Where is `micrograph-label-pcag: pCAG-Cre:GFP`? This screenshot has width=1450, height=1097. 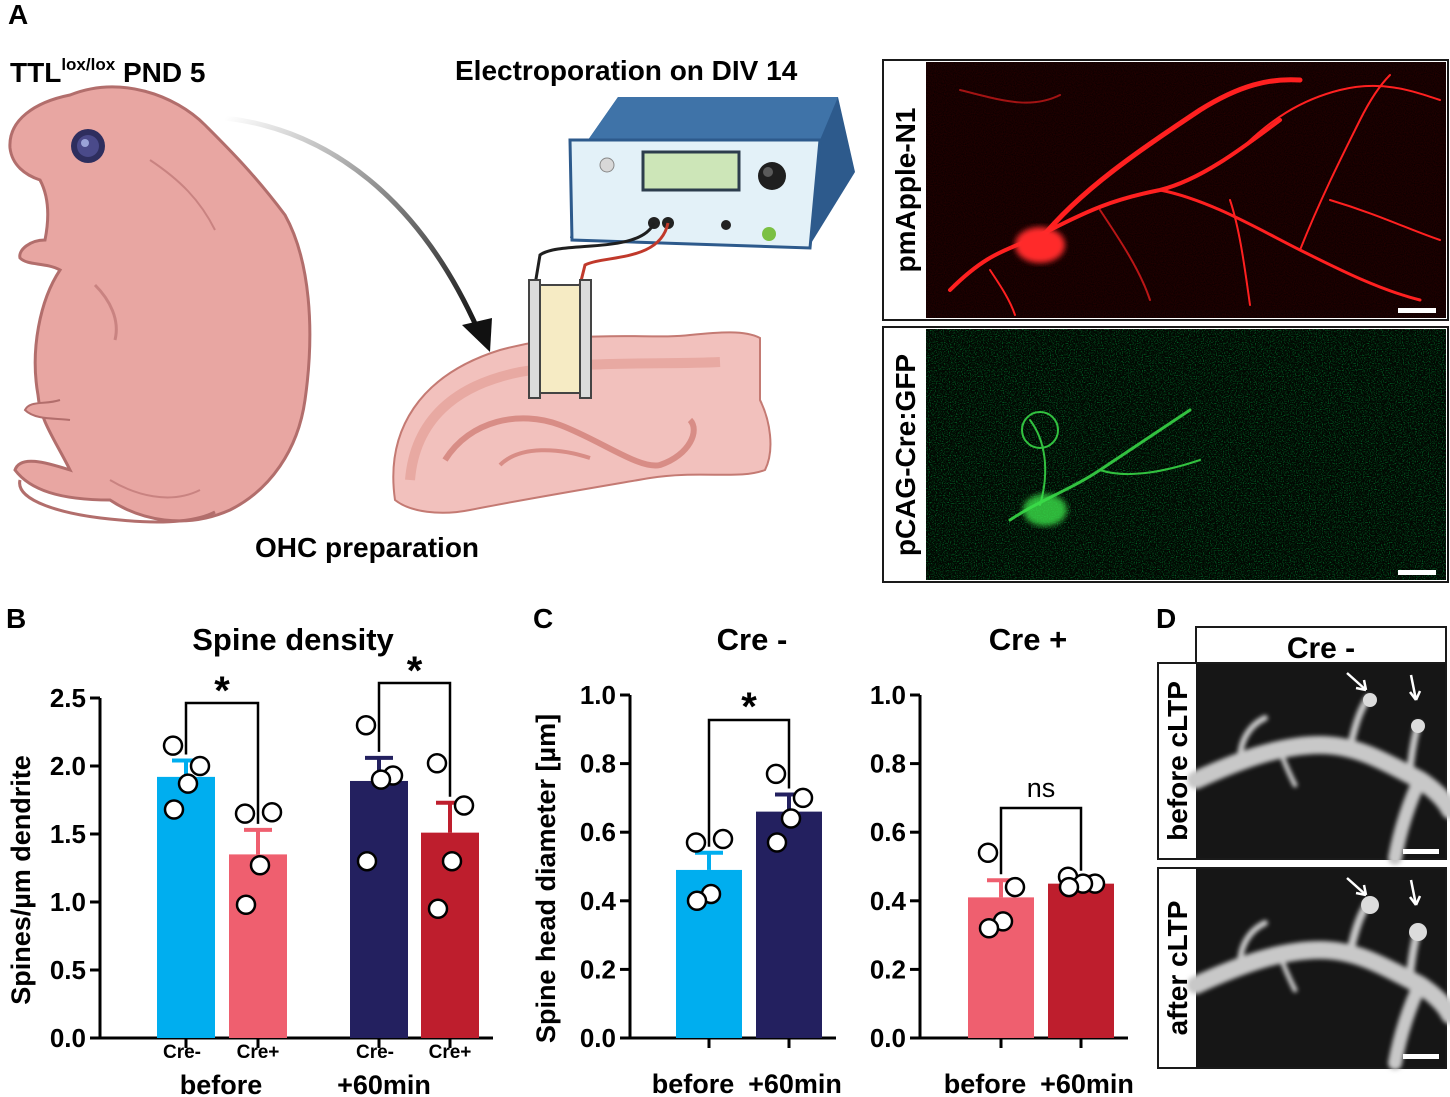 micrograph-label-pcag: pCAG-Cre:GFP is located at coordinates (905, 455).